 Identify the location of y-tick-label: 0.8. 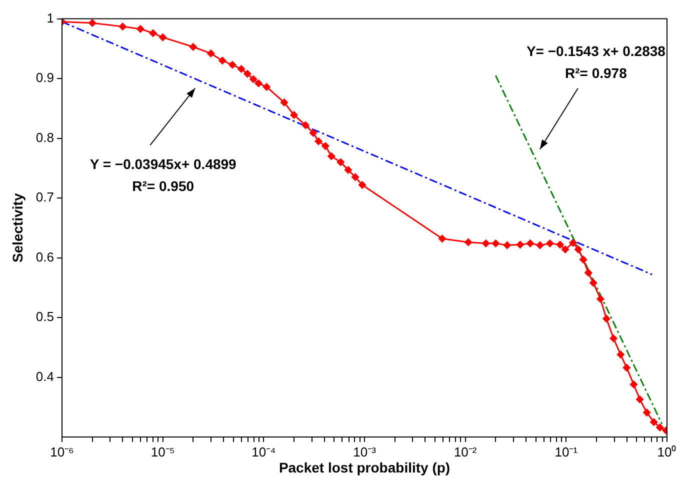
(45, 137).